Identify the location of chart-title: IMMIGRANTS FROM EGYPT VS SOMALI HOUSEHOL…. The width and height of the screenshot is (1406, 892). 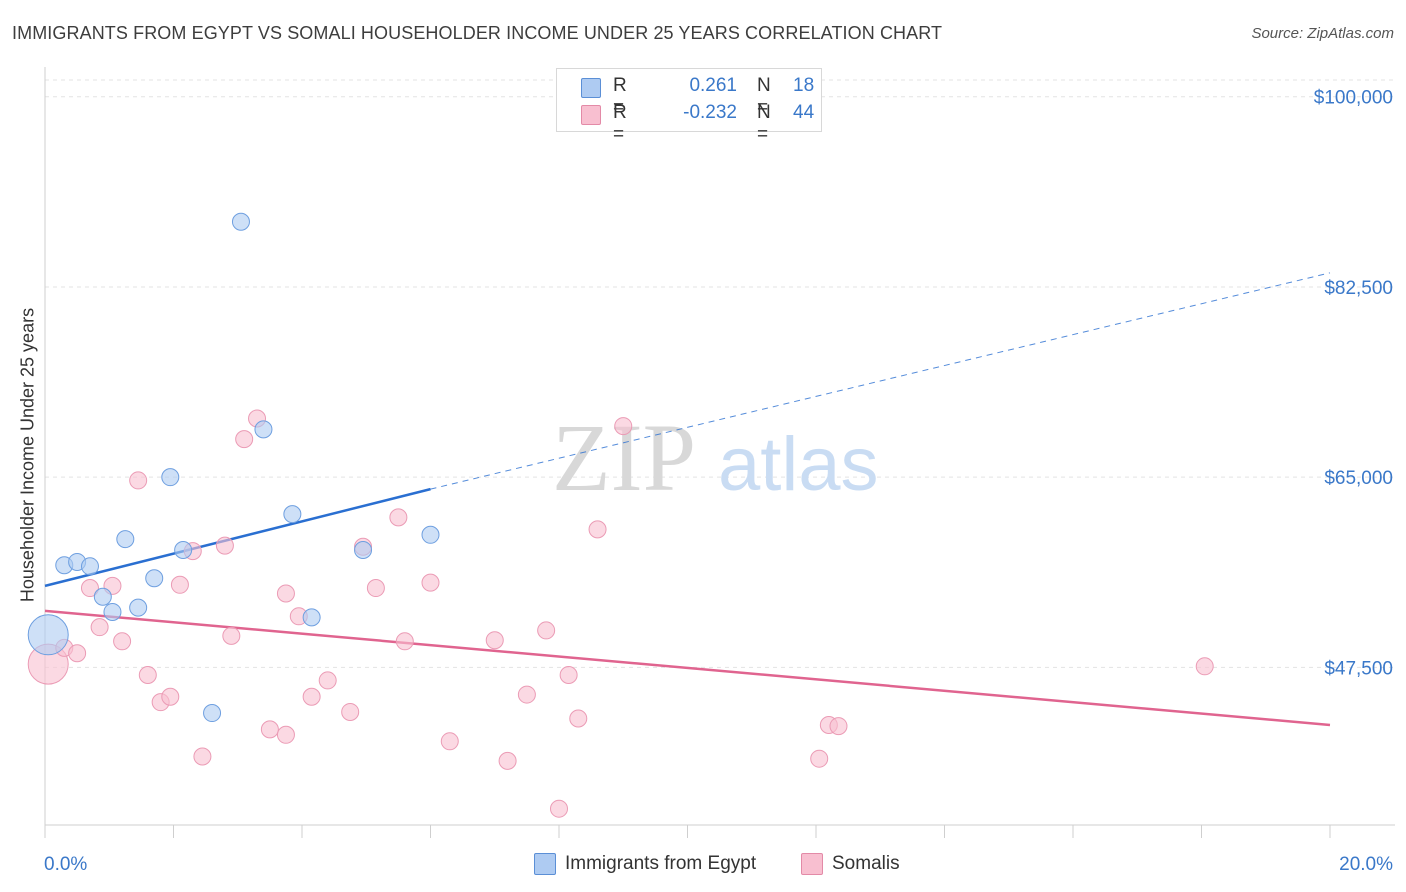
(477, 33).